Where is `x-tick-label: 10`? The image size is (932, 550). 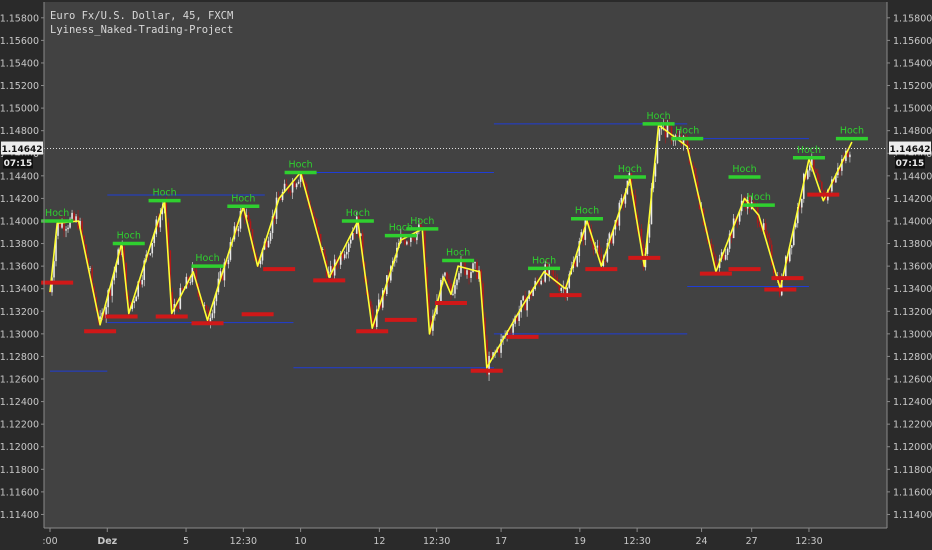
x-tick-label: 10 is located at coordinates (301, 541).